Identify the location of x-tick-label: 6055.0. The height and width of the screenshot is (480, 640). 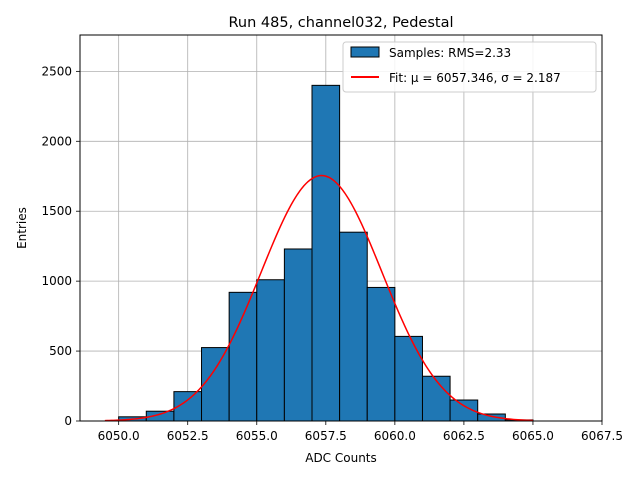
(257, 436).